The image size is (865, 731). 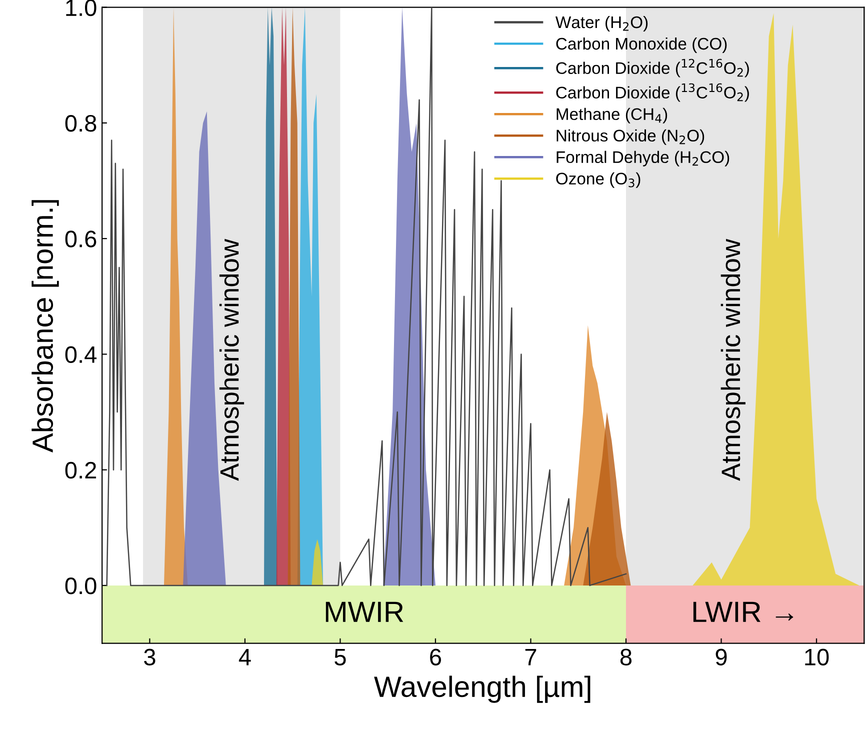 I want to click on x-tick-label: 5, so click(x=340, y=657).